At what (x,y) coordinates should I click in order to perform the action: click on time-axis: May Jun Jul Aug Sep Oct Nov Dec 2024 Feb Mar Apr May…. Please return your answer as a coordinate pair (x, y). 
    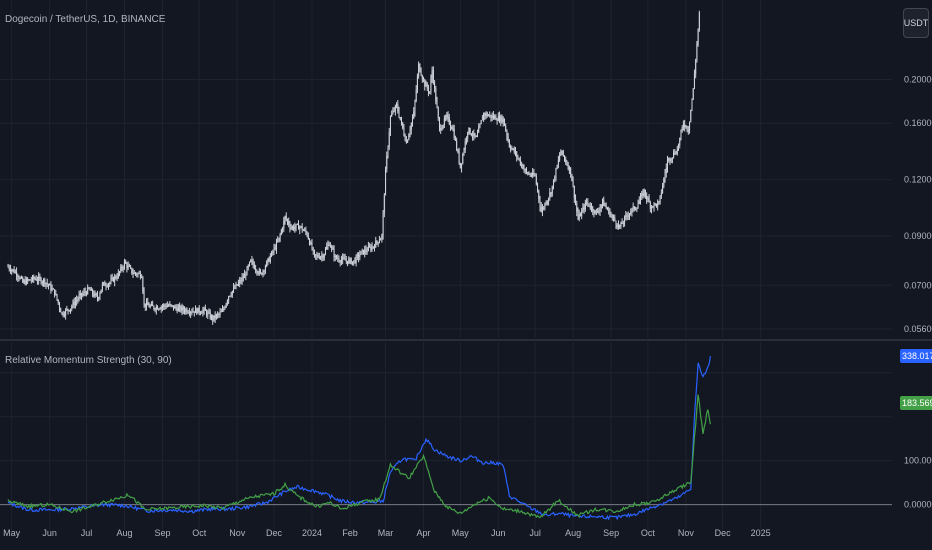
    Looking at the image, I should click on (386, 533).